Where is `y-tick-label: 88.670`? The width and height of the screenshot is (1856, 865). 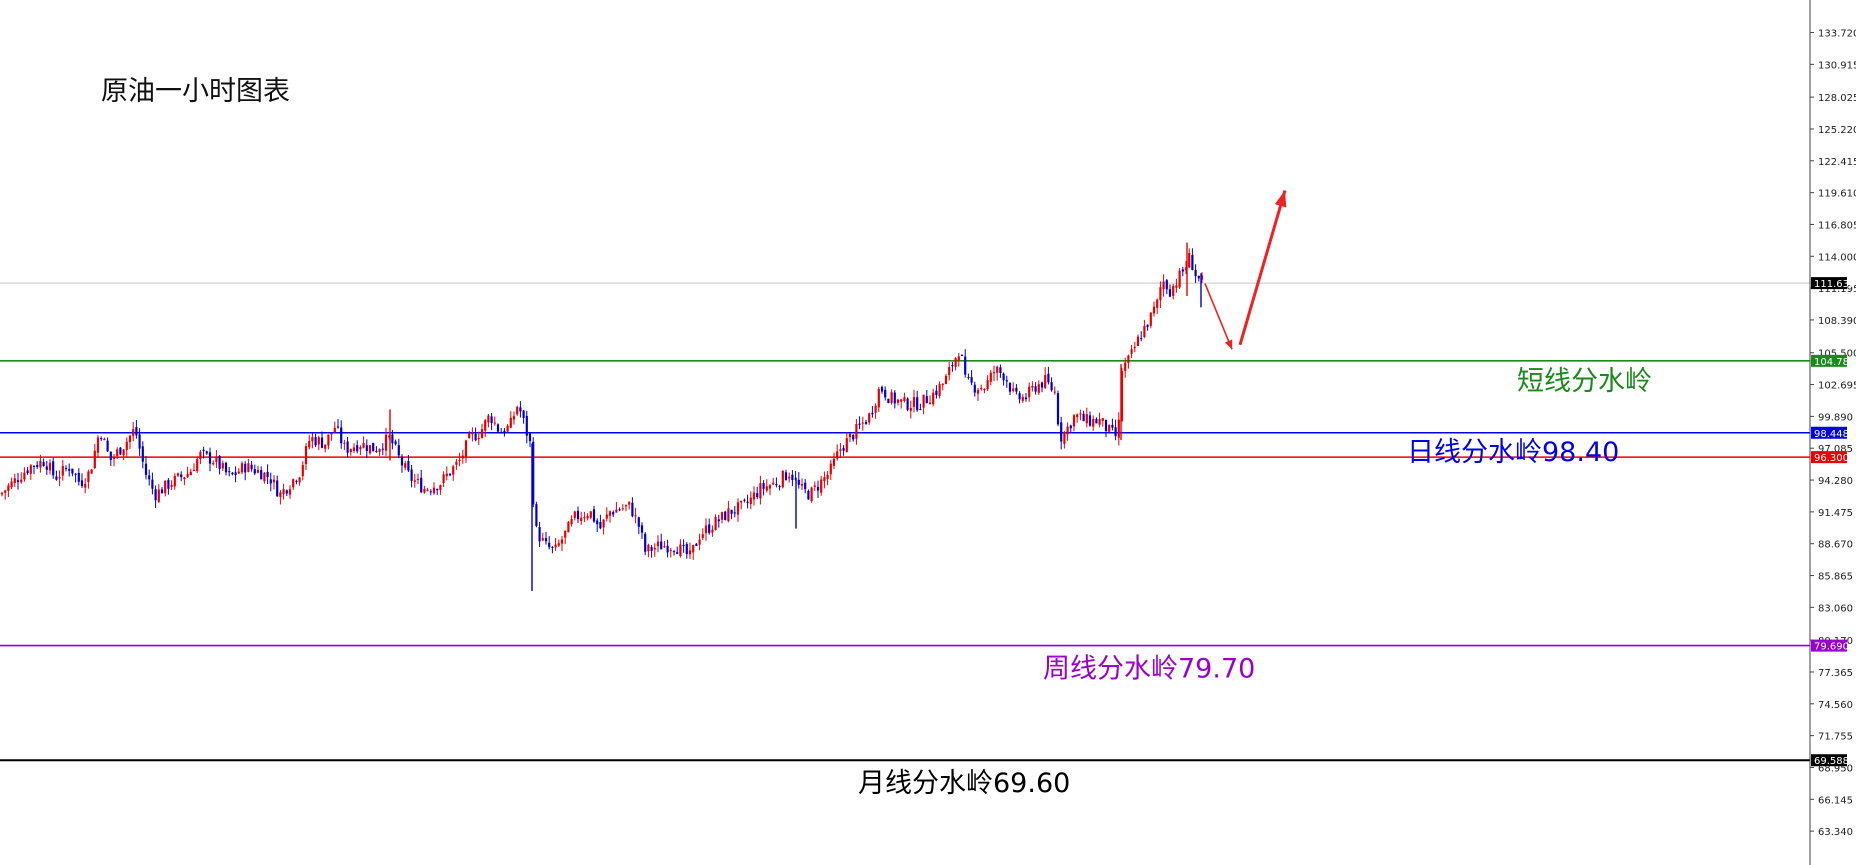
y-tick-label: 88.670 is located at coordinates (1835, 545).